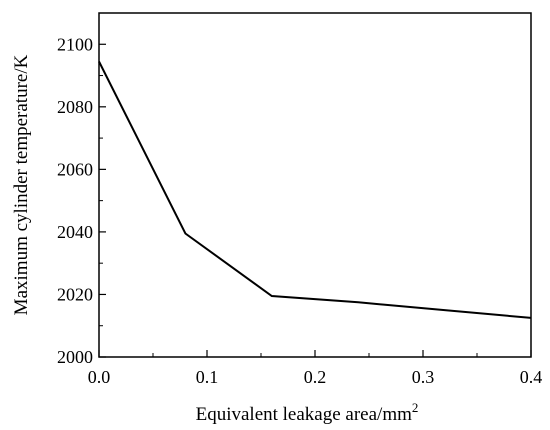 The image size is (550, 430). I want to click on y-axis-tick-labels: 2000 2020 2040 2060 2080 2100, so click(75, 200).